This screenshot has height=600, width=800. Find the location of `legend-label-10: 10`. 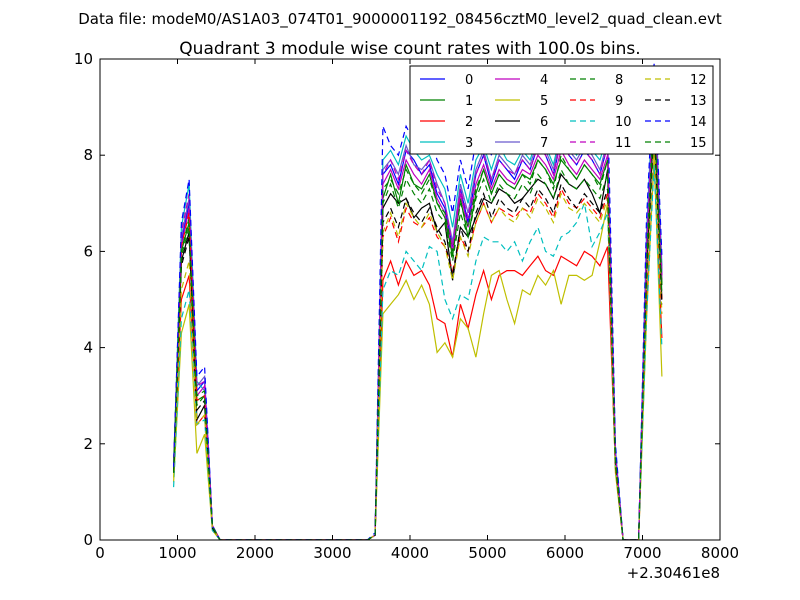

legend-label-10: 10 is located at coordinates (623, 122).